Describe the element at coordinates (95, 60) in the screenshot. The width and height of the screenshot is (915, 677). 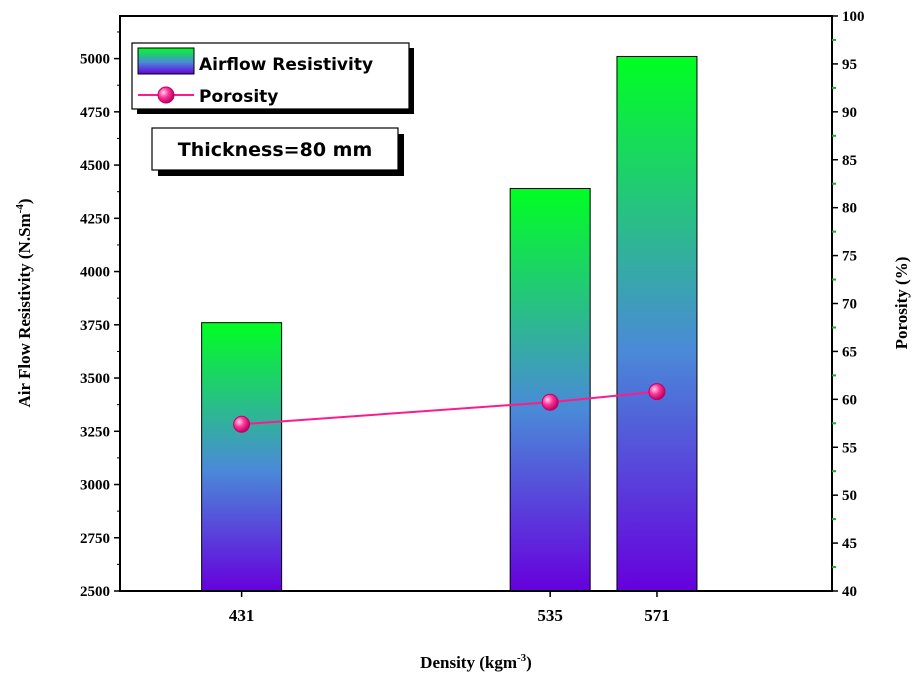
I see `left-tick-label: 5000` at that location.